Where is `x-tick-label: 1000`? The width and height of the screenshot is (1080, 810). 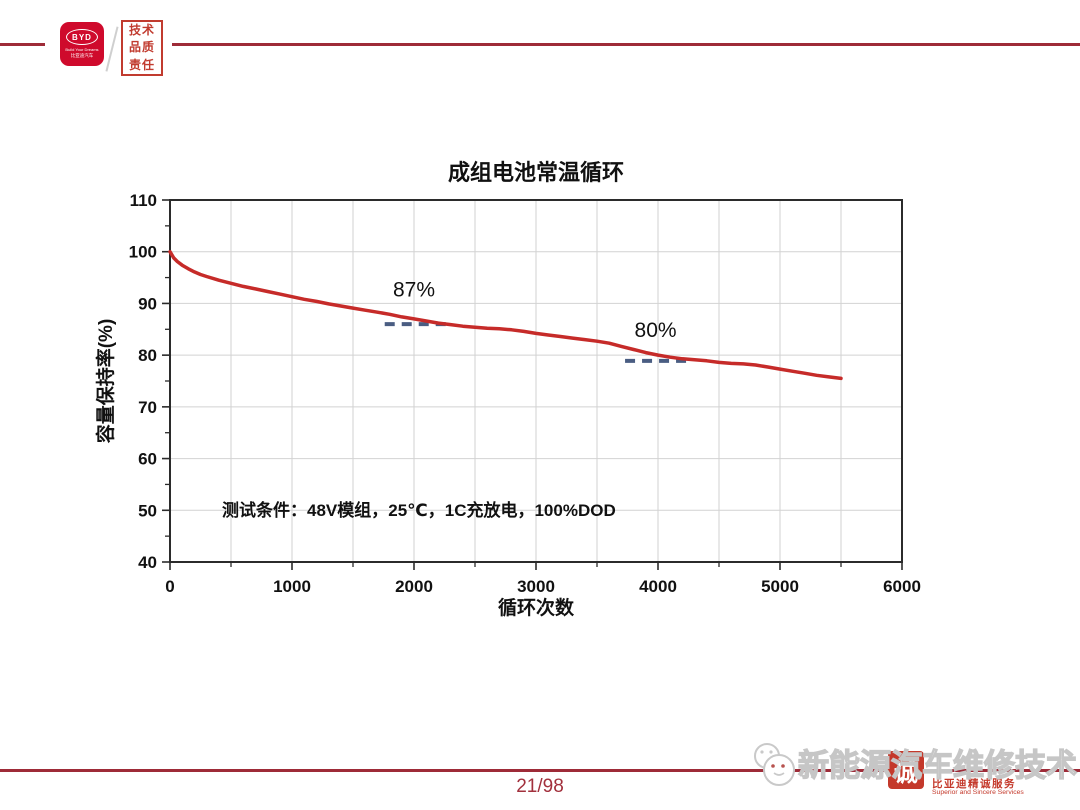 x-tick-label: 1000 is located at coordinates (292, 586).